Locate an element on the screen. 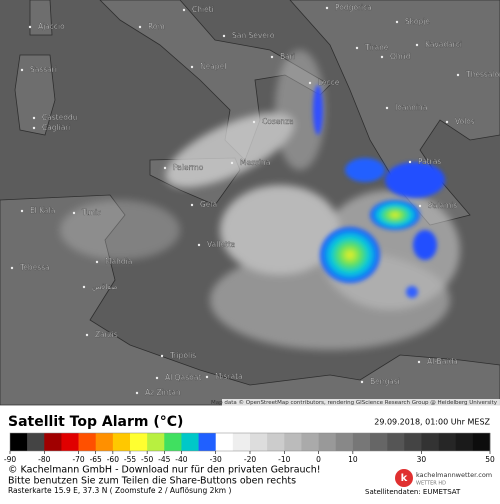  colorbar-tick-label: -20 is located at coordinates (250, 459).